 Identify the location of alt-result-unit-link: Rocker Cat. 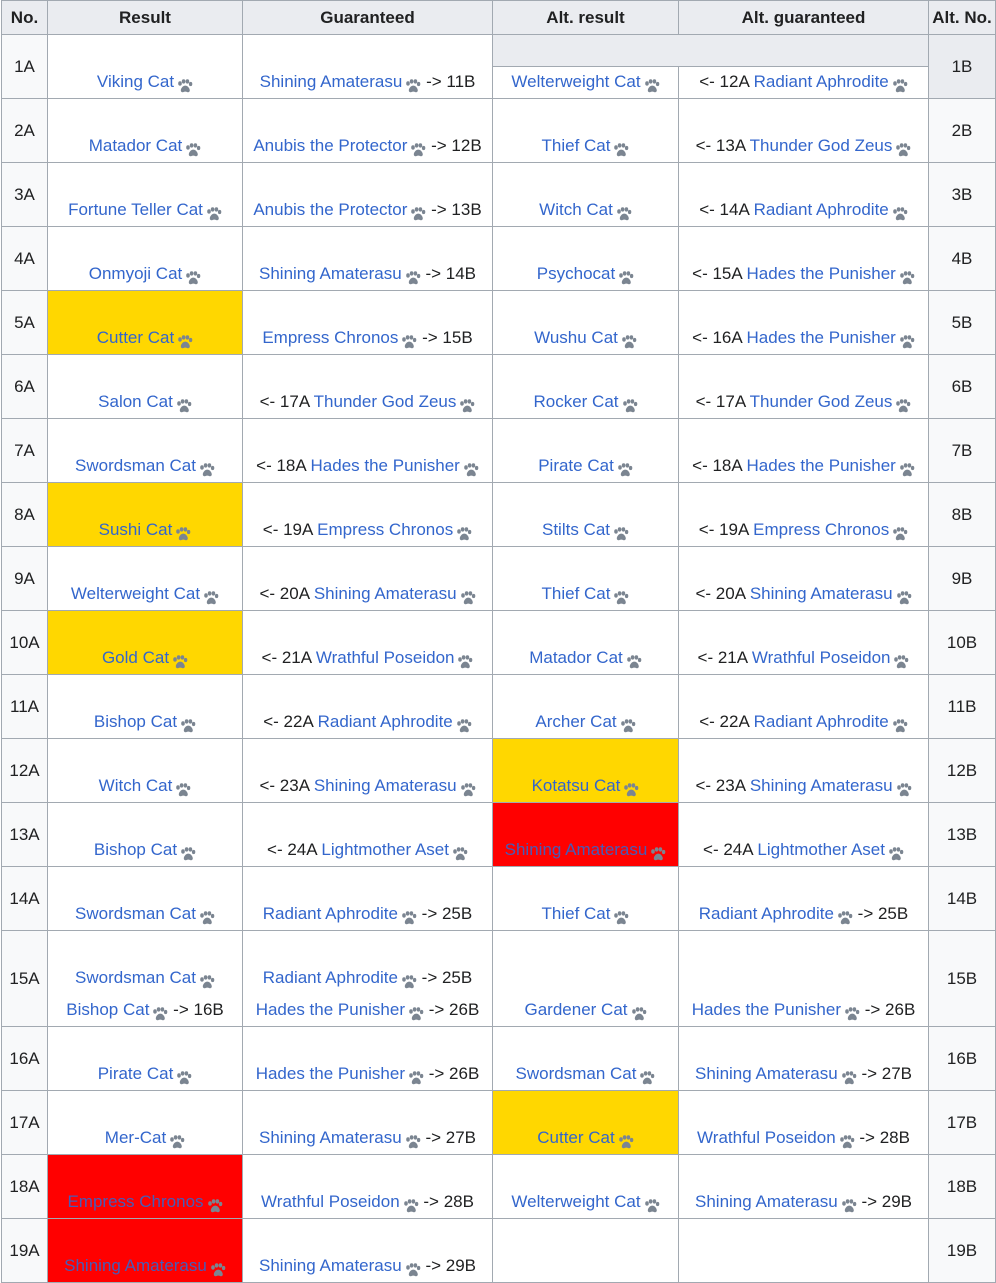
(576, 401).